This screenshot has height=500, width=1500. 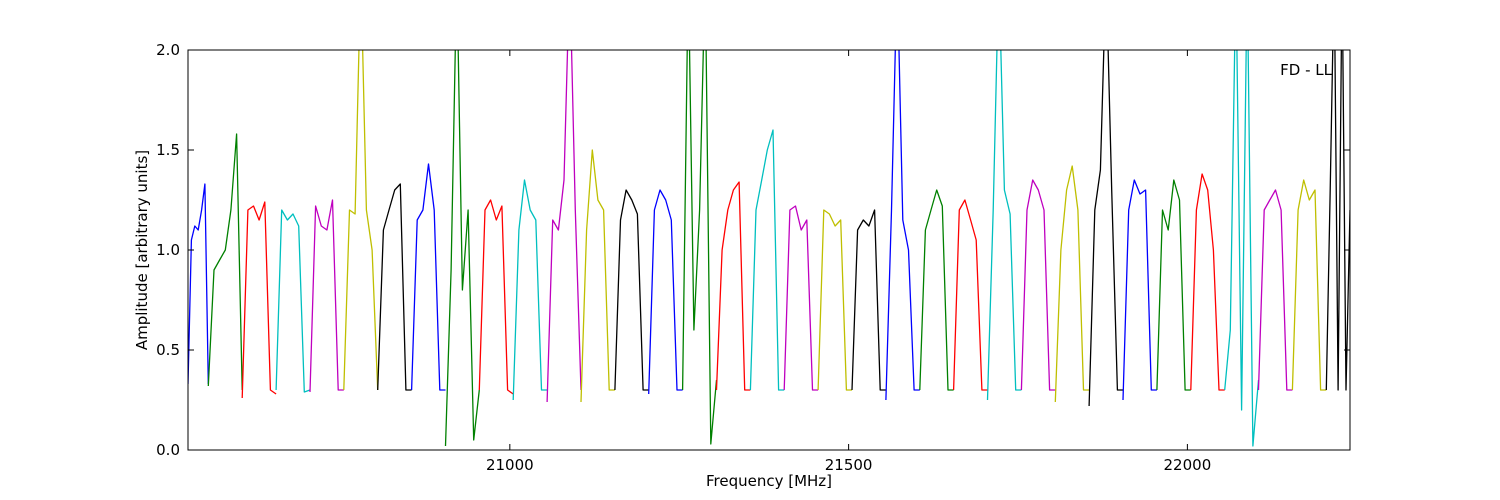 What do you see at coordinates (168, 350) in the screenshot?
I see `y-tick-label: 0.5` at bounding box center [168, 350].